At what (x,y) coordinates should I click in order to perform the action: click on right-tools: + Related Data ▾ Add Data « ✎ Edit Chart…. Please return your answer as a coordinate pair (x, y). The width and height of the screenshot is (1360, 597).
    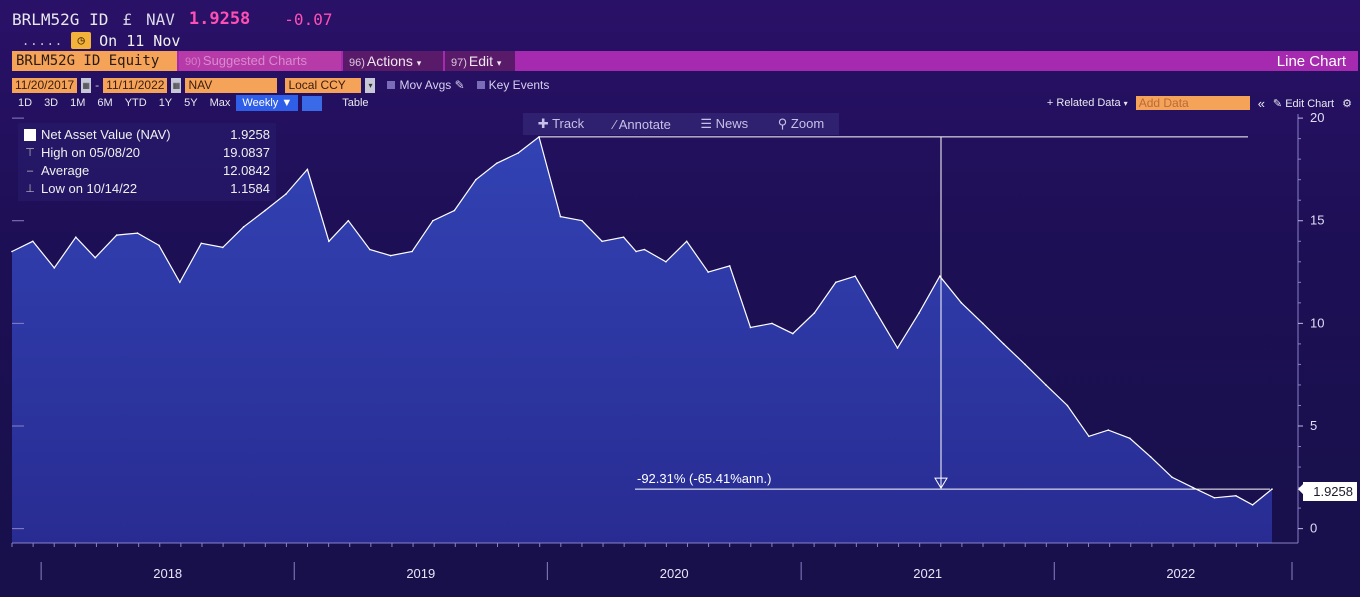
    Looking at the image, I should click on (1202, 103).